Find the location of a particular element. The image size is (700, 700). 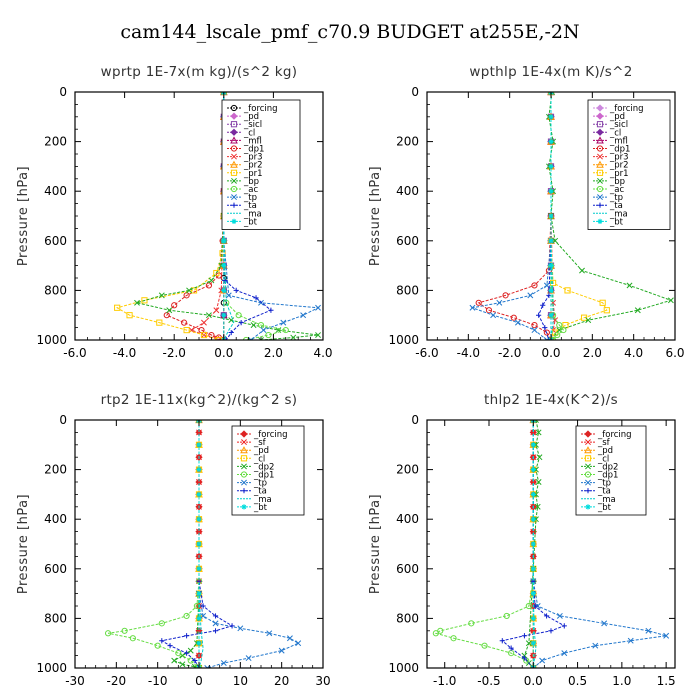

x-tick-label: 6.0 is located at coordinates (674, 353).